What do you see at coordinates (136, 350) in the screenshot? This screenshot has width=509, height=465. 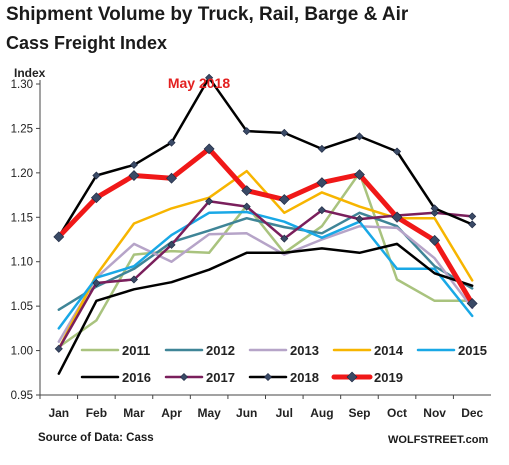 I see `legend-label-2011: 2011` at bounding box center [136, 350].